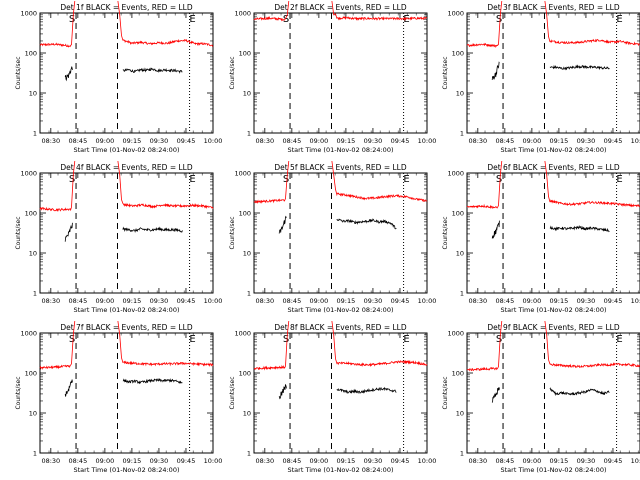 Image resolution: width=640 pixels, height=480 pixels. I want to click on panel-title: Det 3f BLACK = Events, RED = LLD, so click(553, 7).